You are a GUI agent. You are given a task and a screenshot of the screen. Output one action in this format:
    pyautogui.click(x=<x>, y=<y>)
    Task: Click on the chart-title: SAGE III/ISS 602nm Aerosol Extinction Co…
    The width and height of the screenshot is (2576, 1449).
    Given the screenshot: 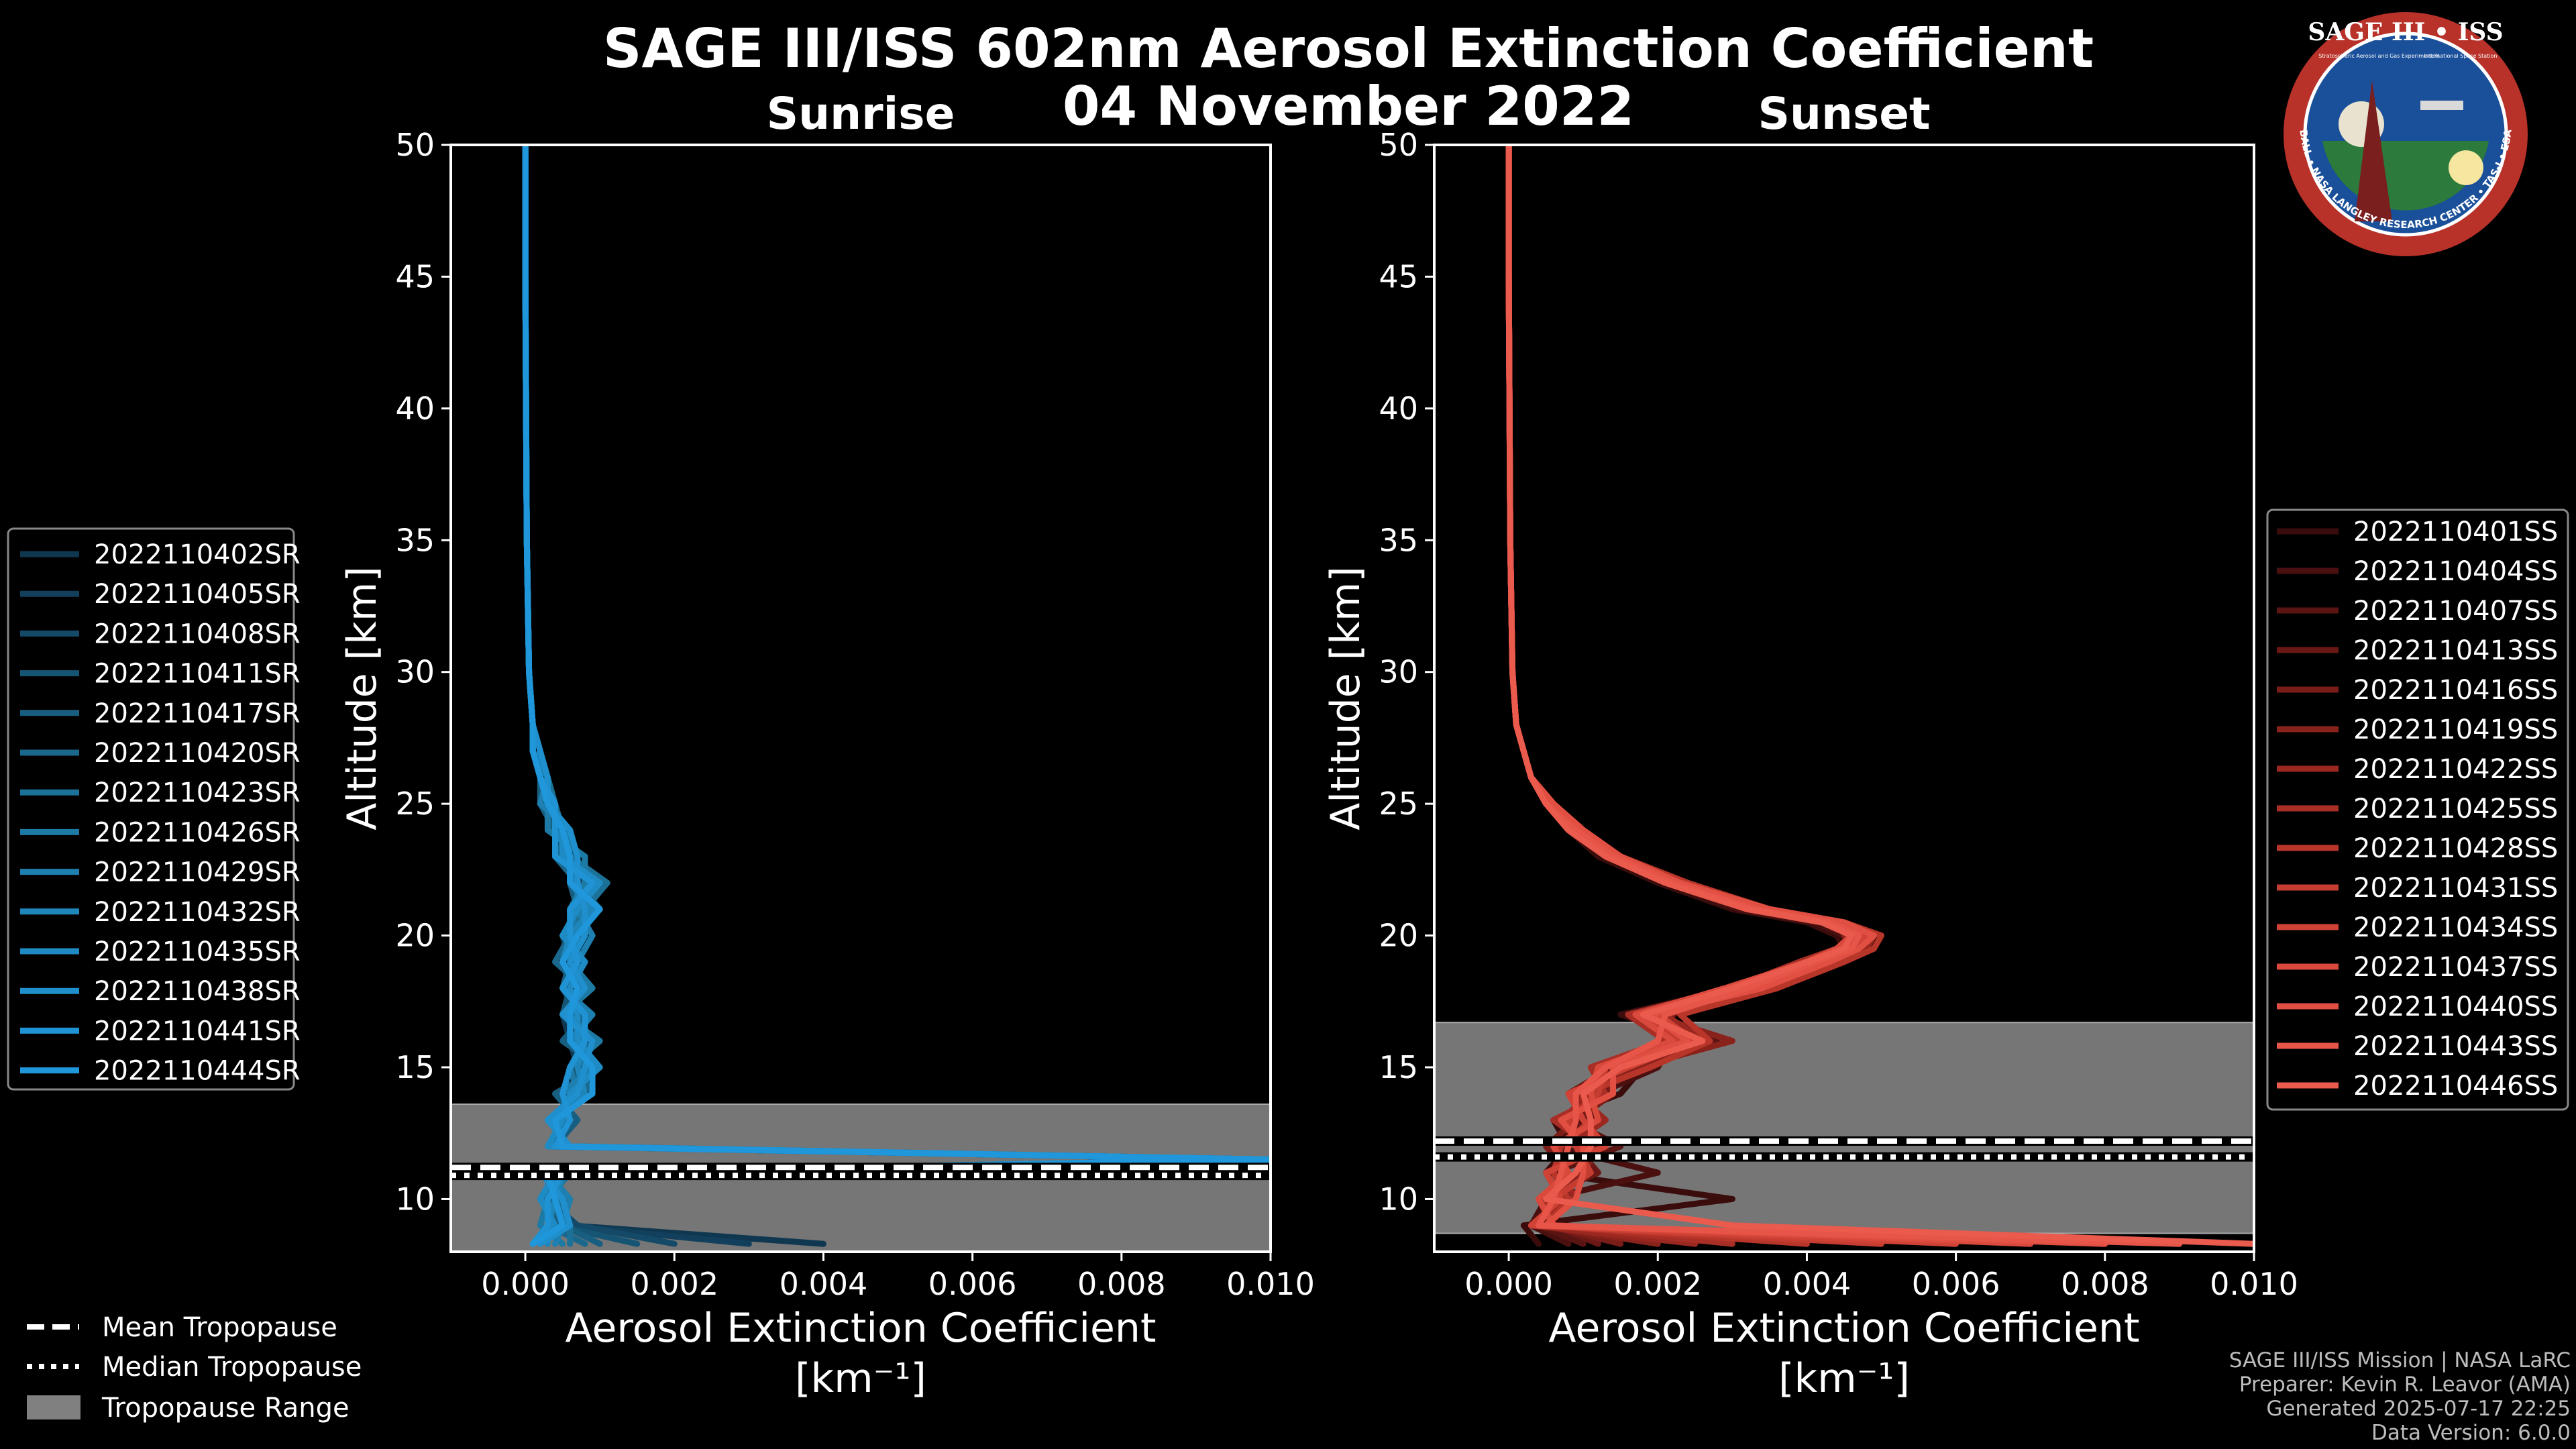 What is the action you would take?
    pyautogui.click(x=1348, y=48)
    